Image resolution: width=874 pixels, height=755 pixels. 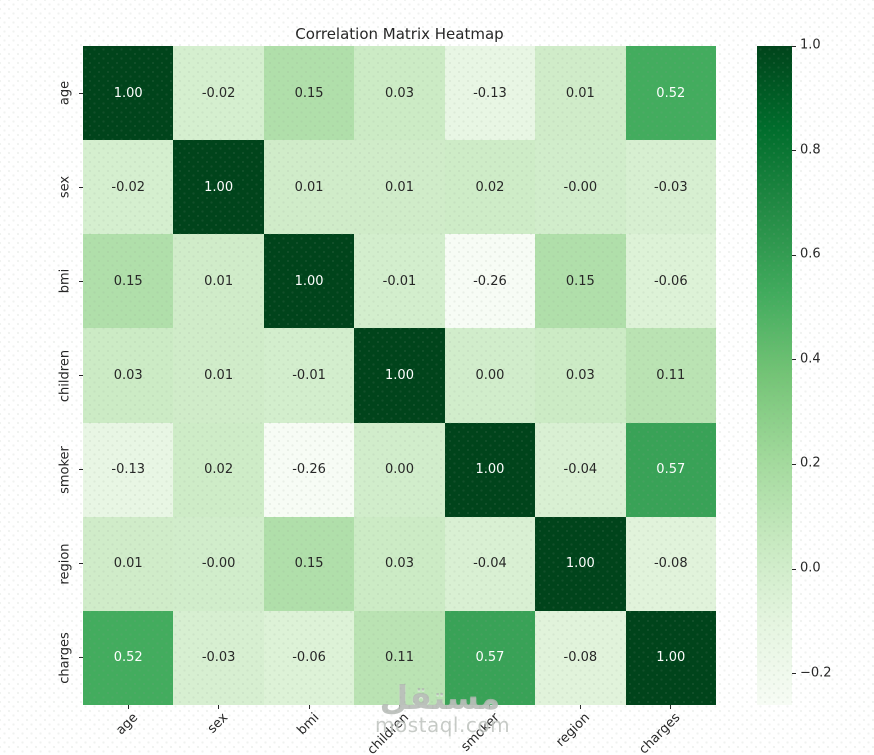 What do you see at coordinates (670, 563) in the screenshot?
I see `heatmap-cell-region-charges: -0.08` at bounding box center [670, 563].